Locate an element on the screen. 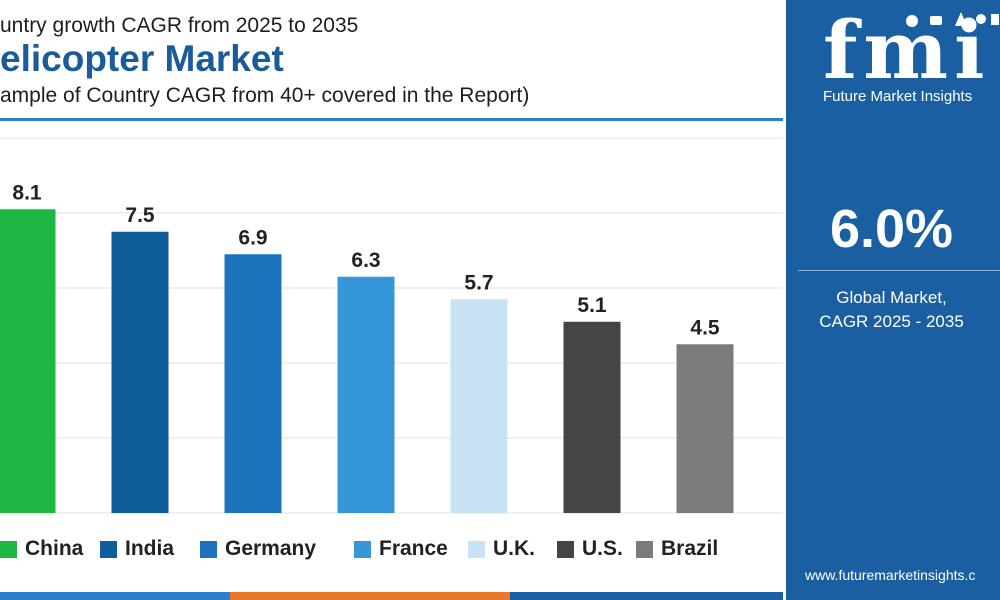 This screenshot has height=600, width=1000. bottom-stripe-orange is located at coordinates (370, 596).